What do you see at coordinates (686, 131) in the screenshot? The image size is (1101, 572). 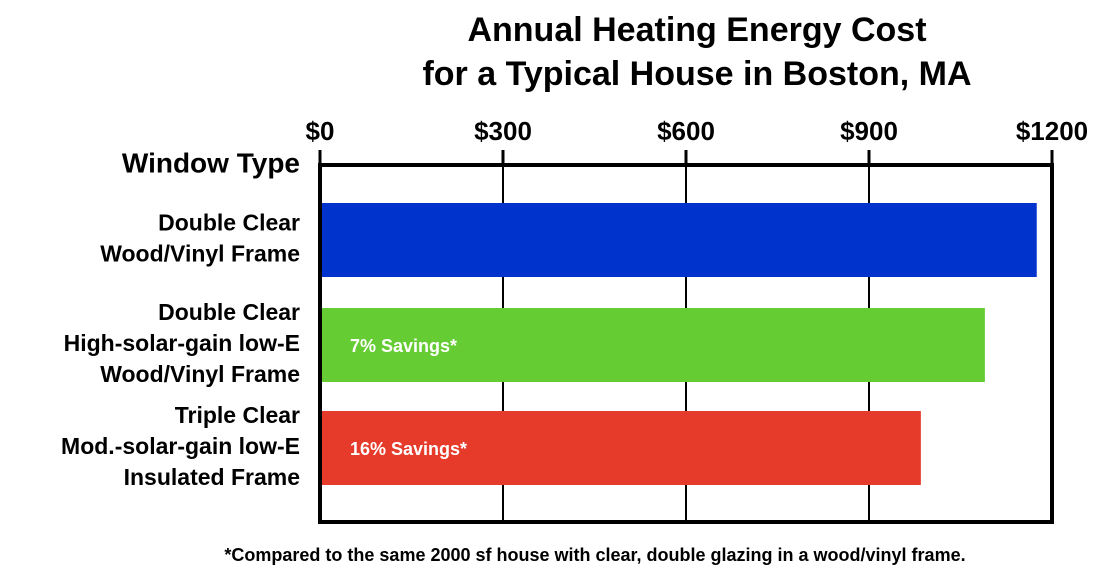 I see `x-tick-label: $600` at bounding box center [686, 131].